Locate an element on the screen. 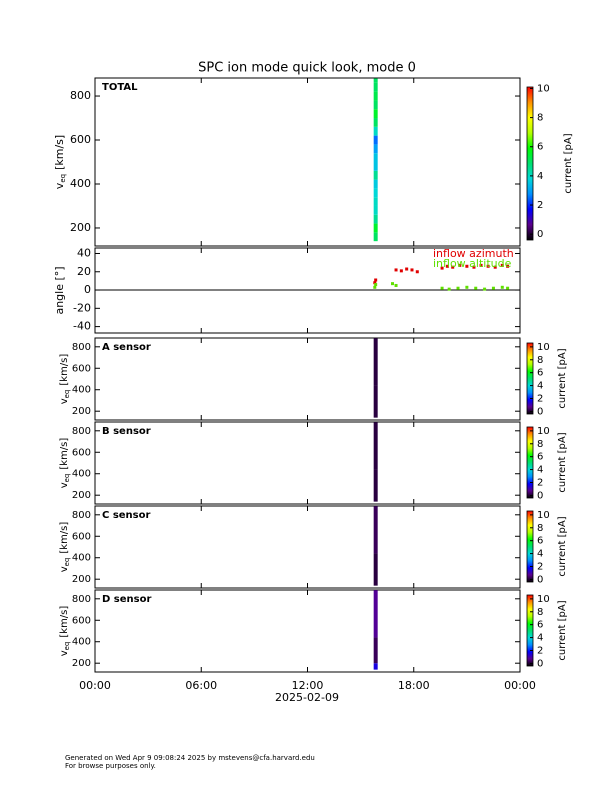 The image size is (612, 792). footer-line: For browse purposes only. is located at coordinates (110, 766).